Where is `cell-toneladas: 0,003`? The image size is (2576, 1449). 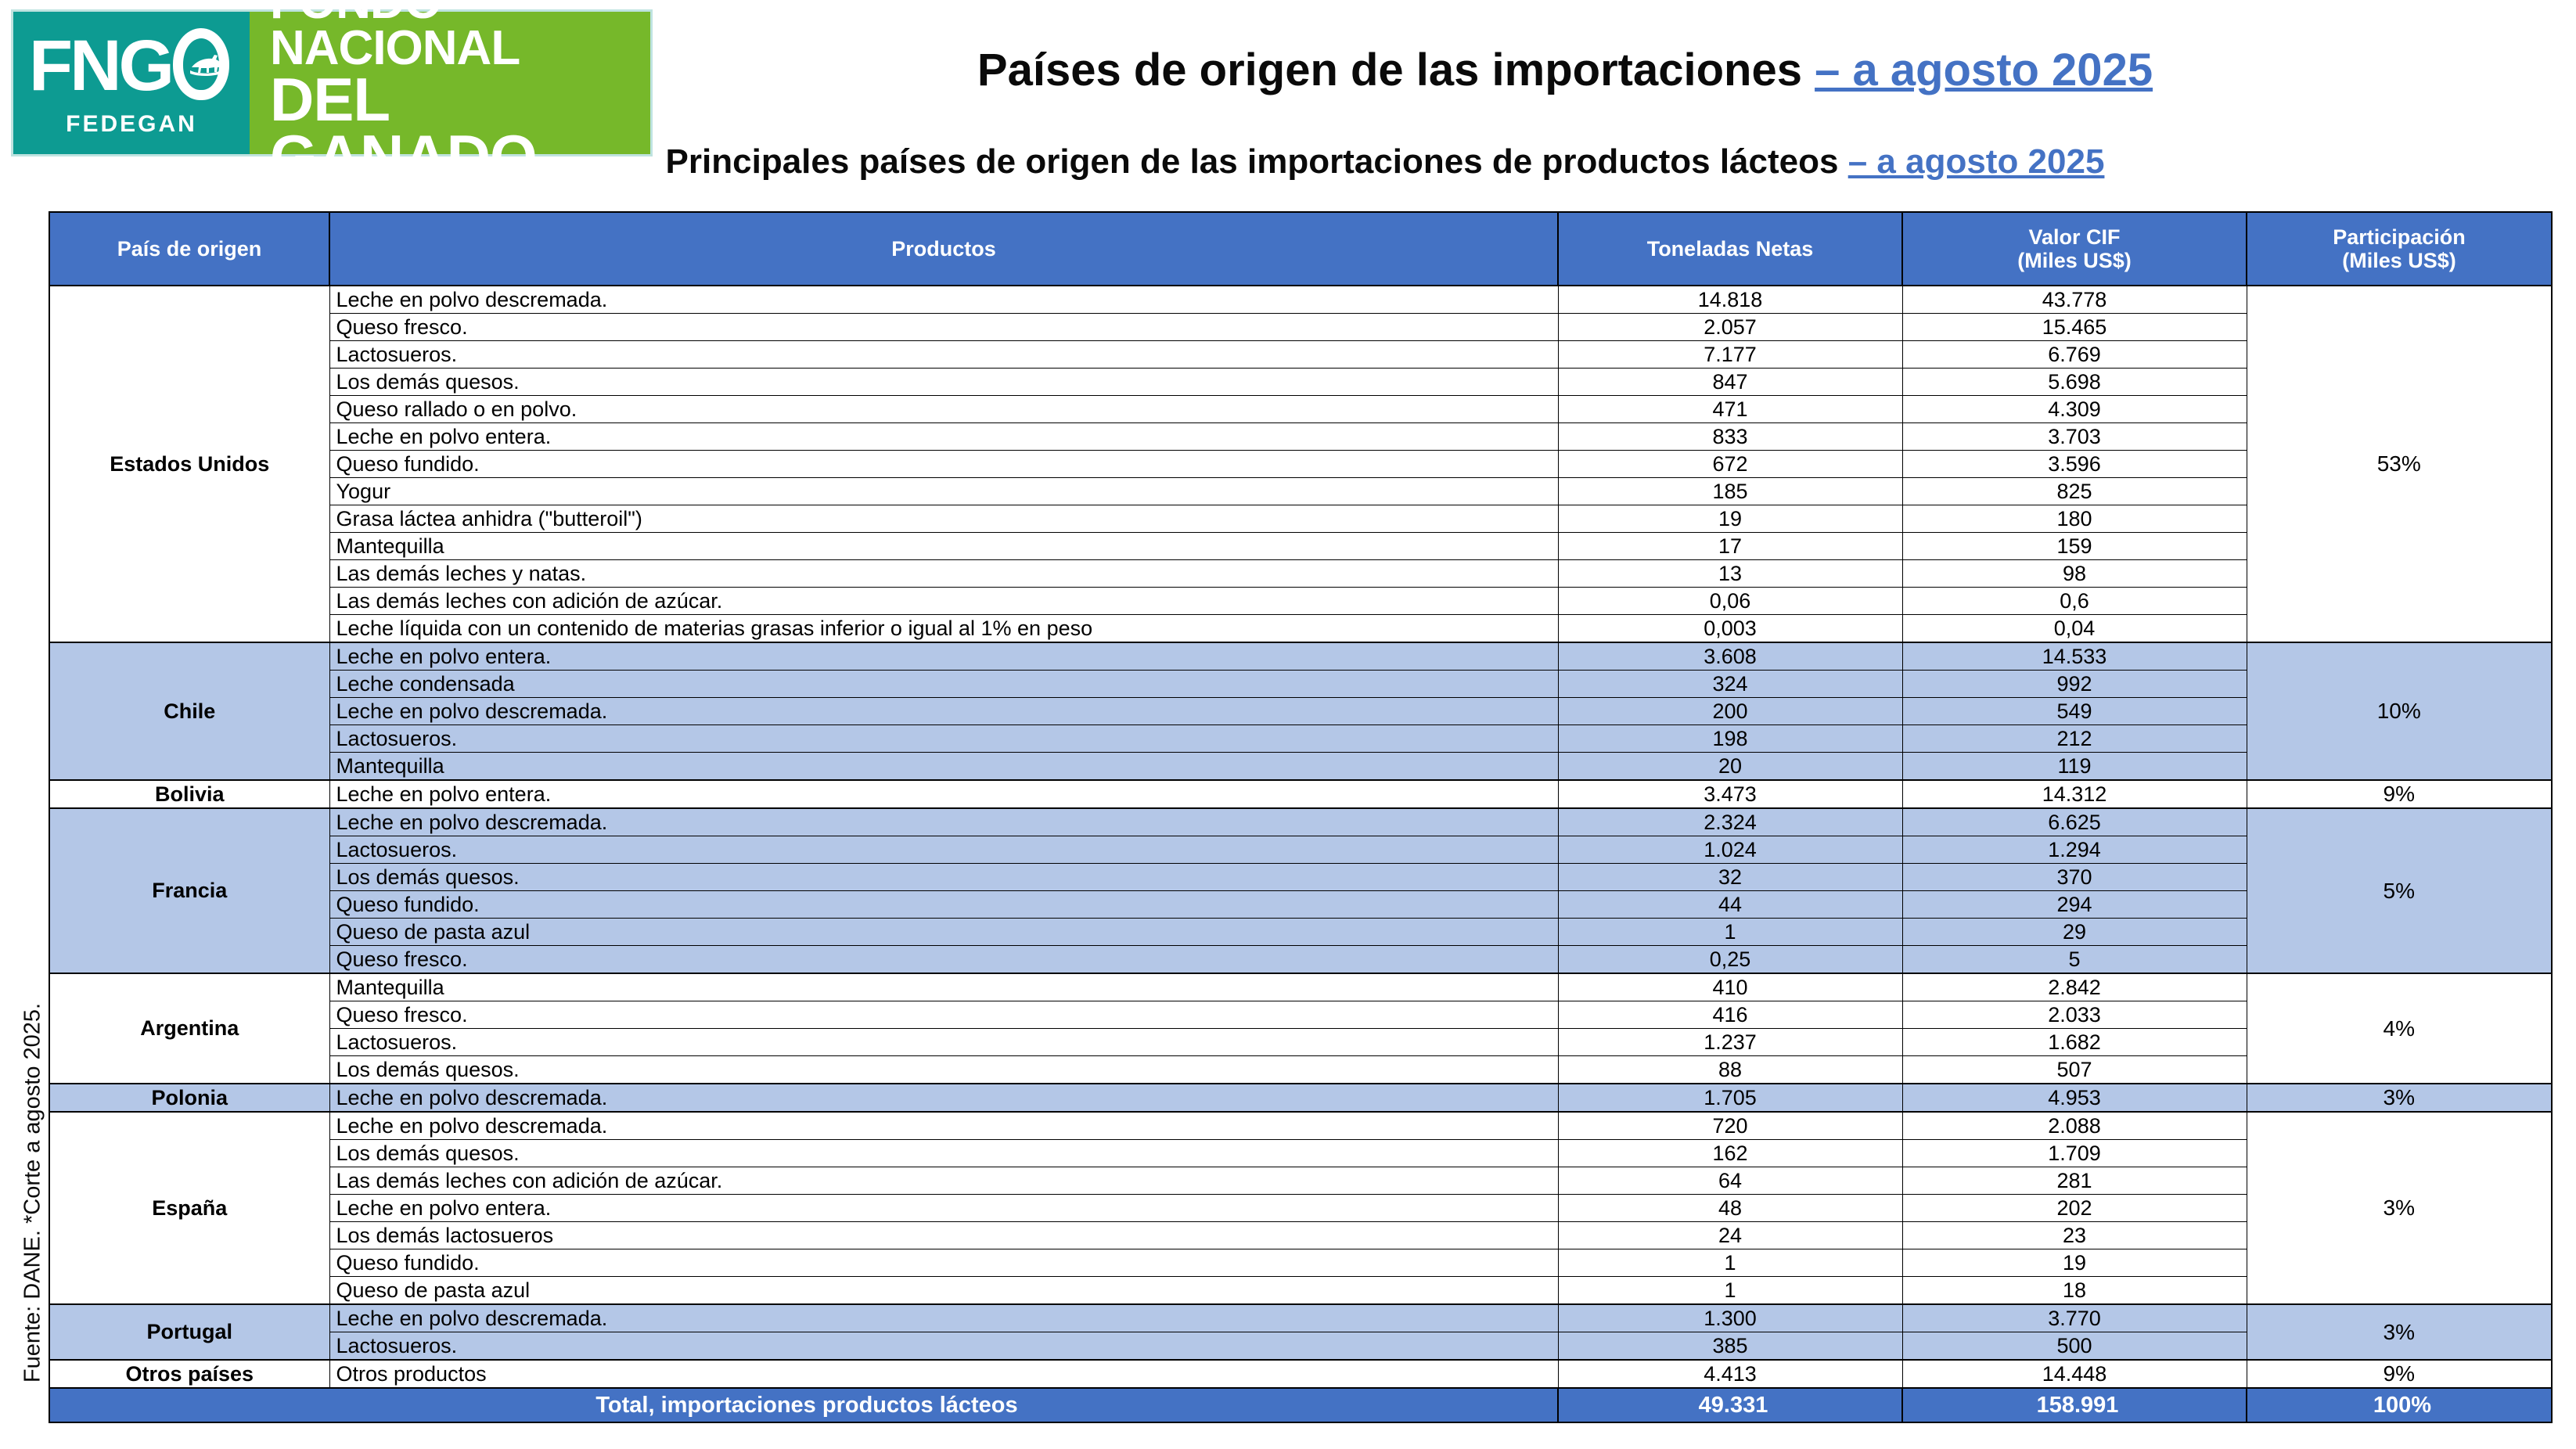 cell-toneladas: 0,003 is located at coordinates (1730, 628).